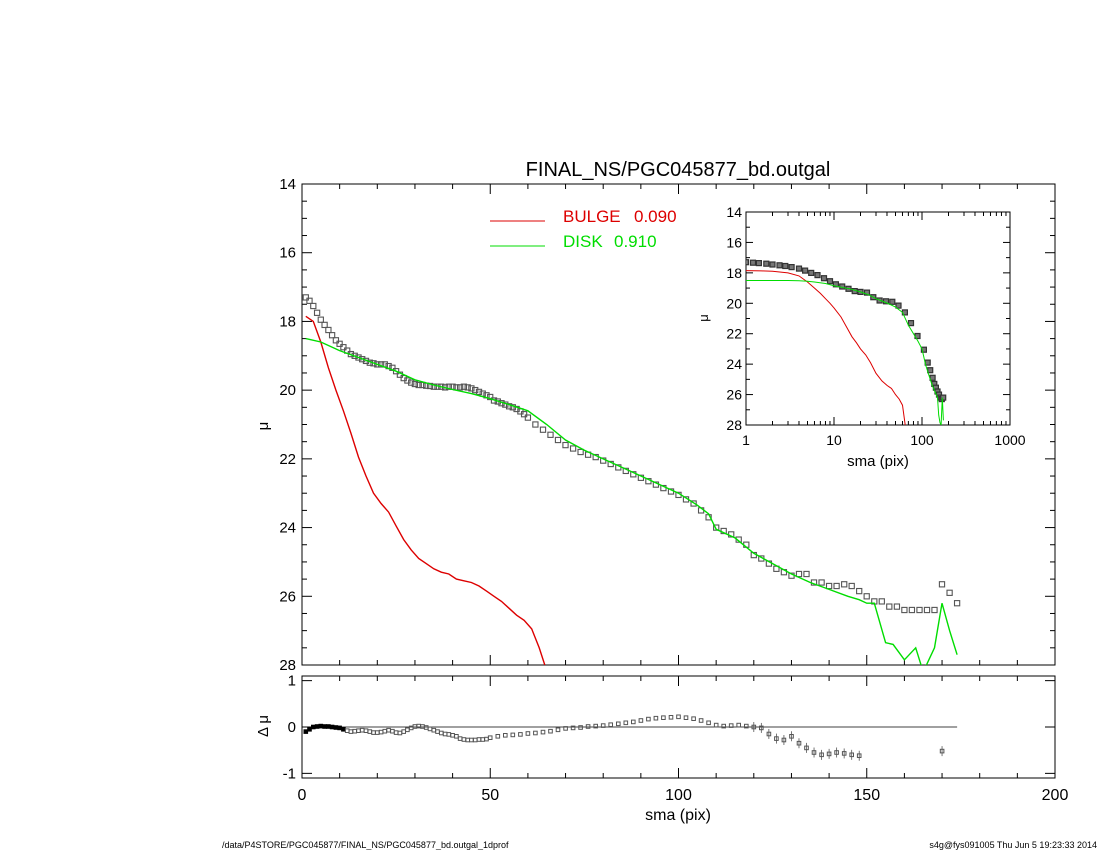 Image resolution: width=1100 pixels, height=850 pixels. I want to click on inset-y-axis-label: μ, so click(703, 318).